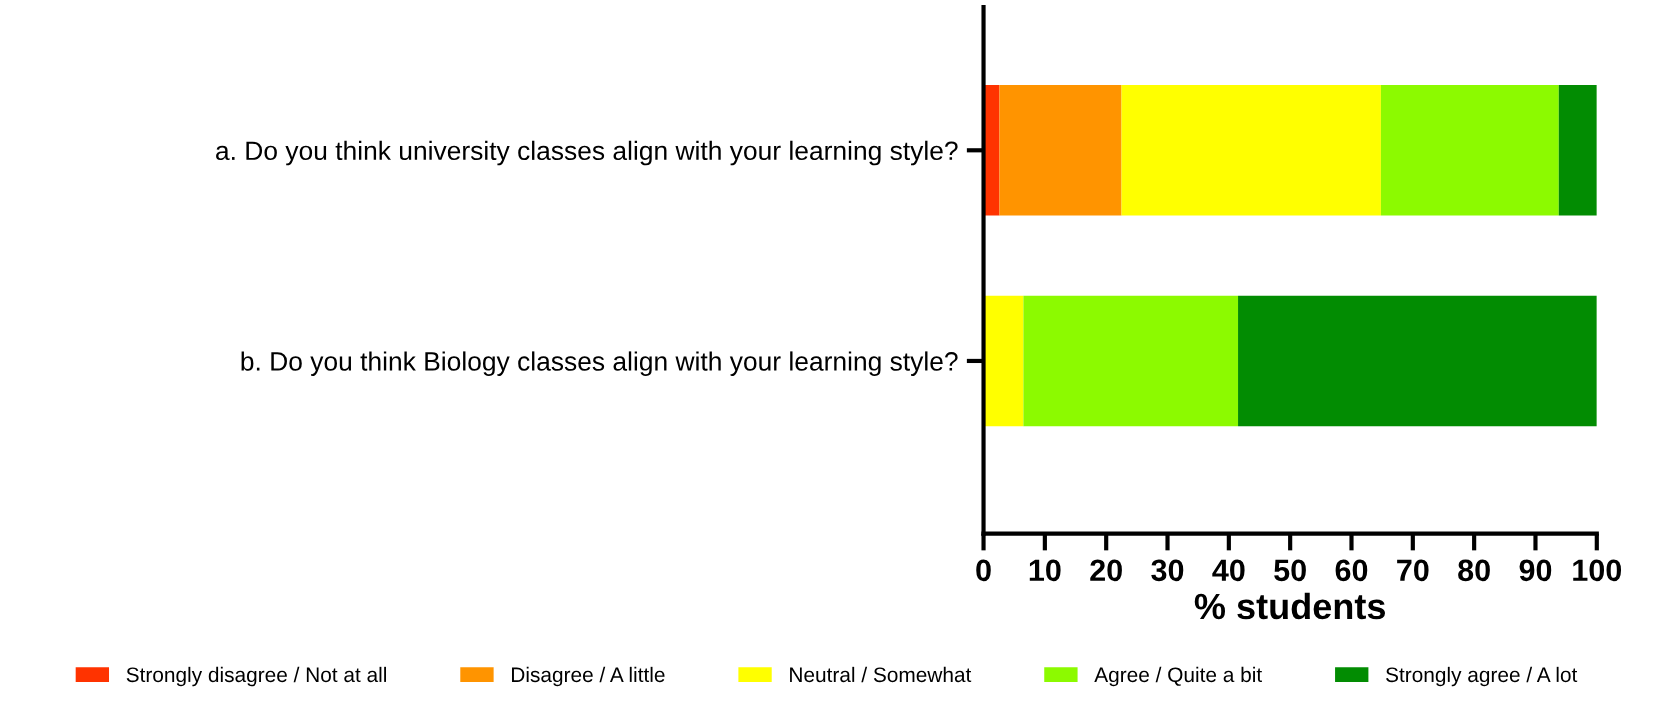 Image resolution: width=1653 pixels, height=705 pixels. Describe the element at coordinates (881, 674) in the screenshot. I see `legend-label: Neutral / Somewhat` at that location.